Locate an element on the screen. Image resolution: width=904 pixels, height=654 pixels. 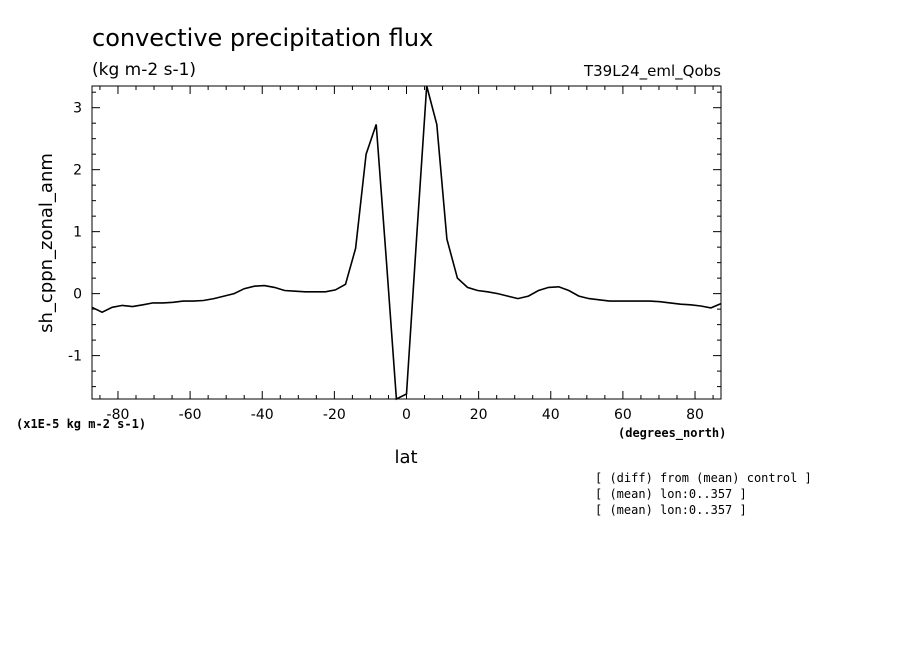
x-axis-tick-labels: -80 -60 -40 -20 0 20 40 60 80 is located at coordinates (405, 415).